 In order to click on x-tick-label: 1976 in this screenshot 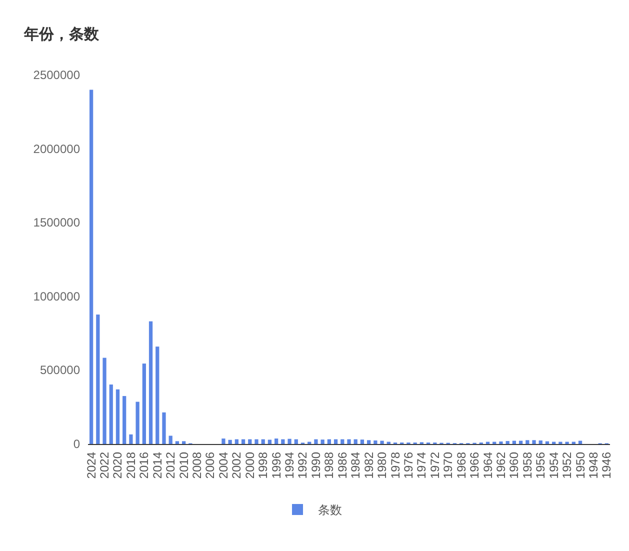, I will do `click(408, 465)`.